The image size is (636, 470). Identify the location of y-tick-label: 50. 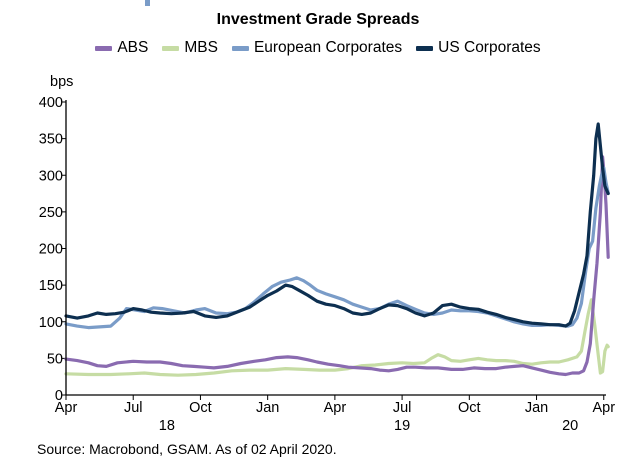
(55, 359).